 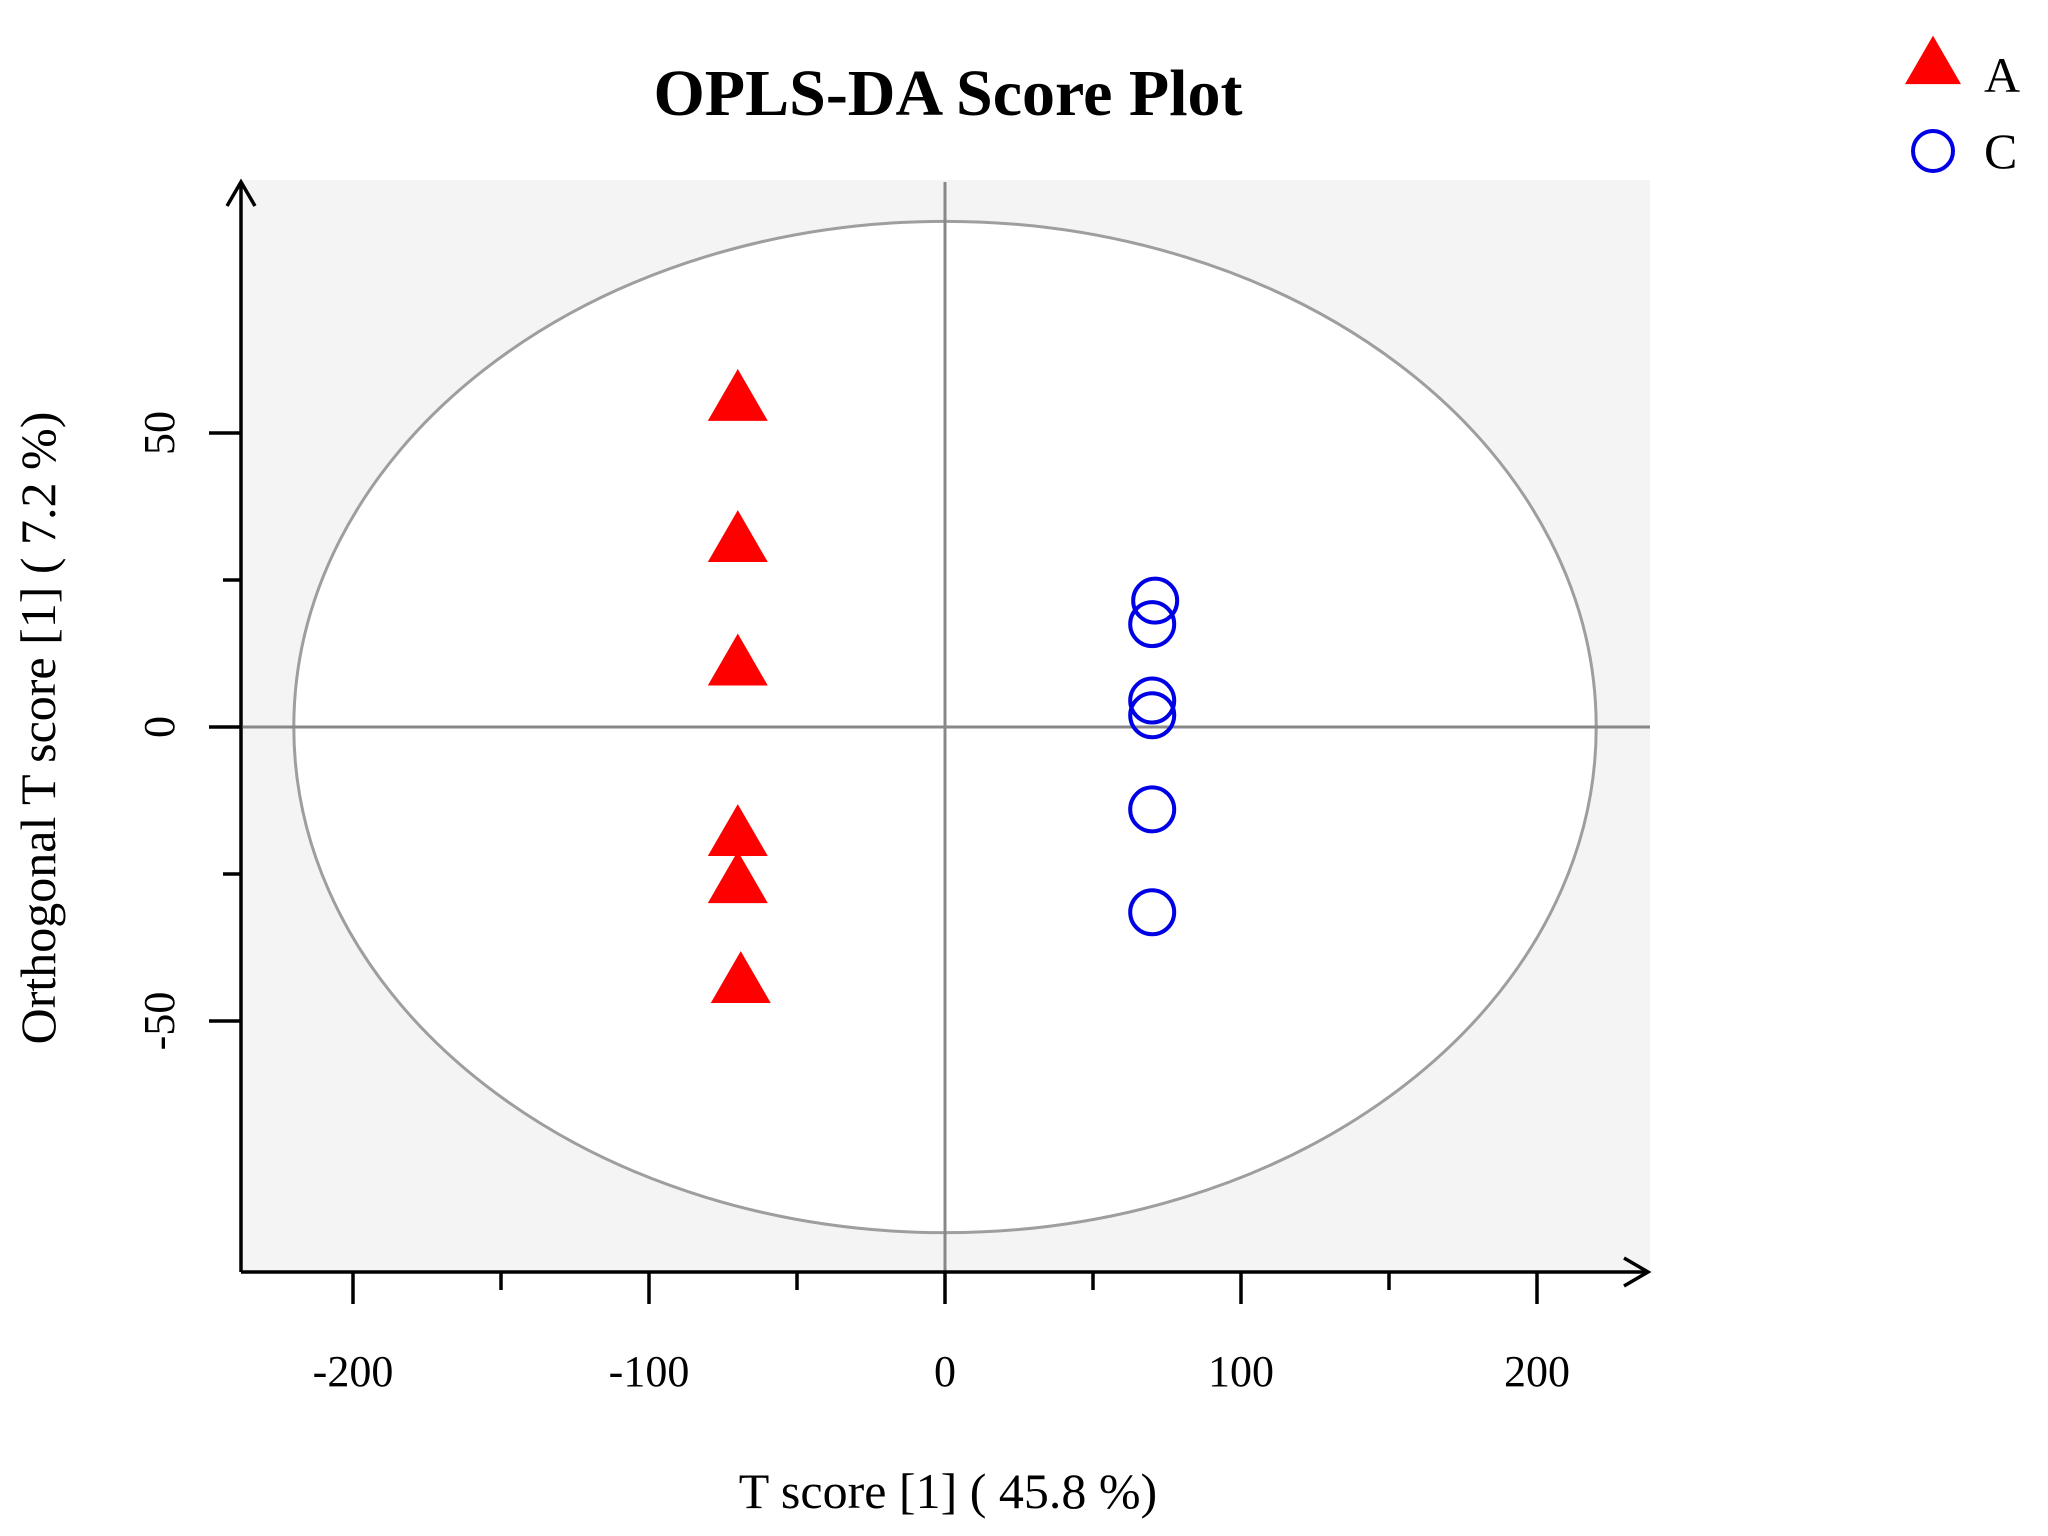 What do you see at coordinates (943, 686) in the screenshot?
I see `data-points` at bounding box center [943, 686].